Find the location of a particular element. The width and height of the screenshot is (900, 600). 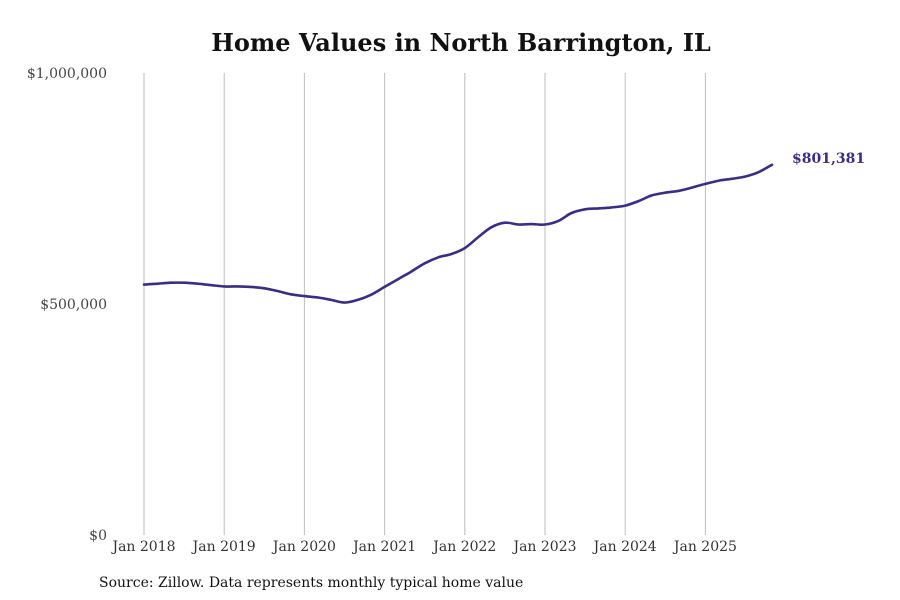

latest-value-label: $801,381 is located at coordinates (828, 159).